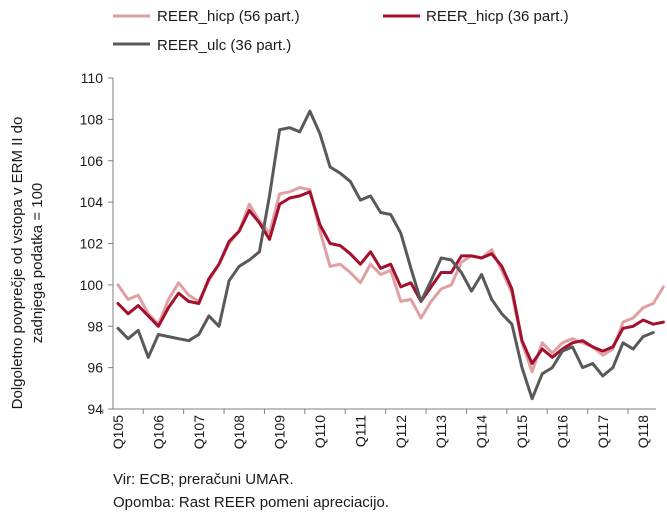  I want to click on y-tick-label: 102, so click(92, 244).